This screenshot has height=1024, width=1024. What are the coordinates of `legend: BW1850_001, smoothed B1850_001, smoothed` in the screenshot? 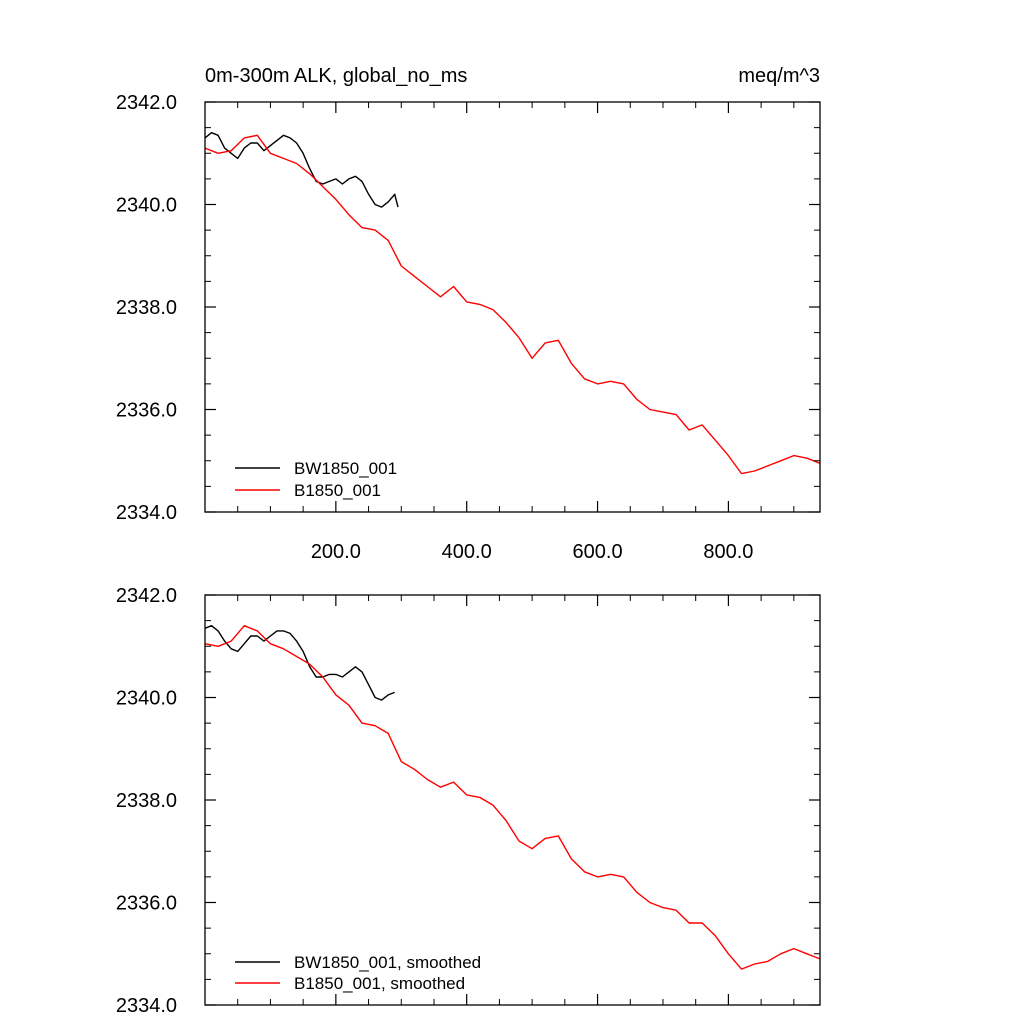 It's located at (358, 973).